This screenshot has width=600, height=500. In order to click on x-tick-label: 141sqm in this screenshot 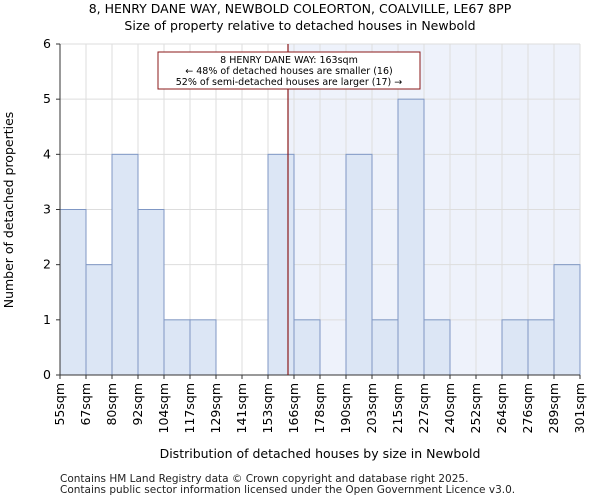, I will do `click(241, 408)`.